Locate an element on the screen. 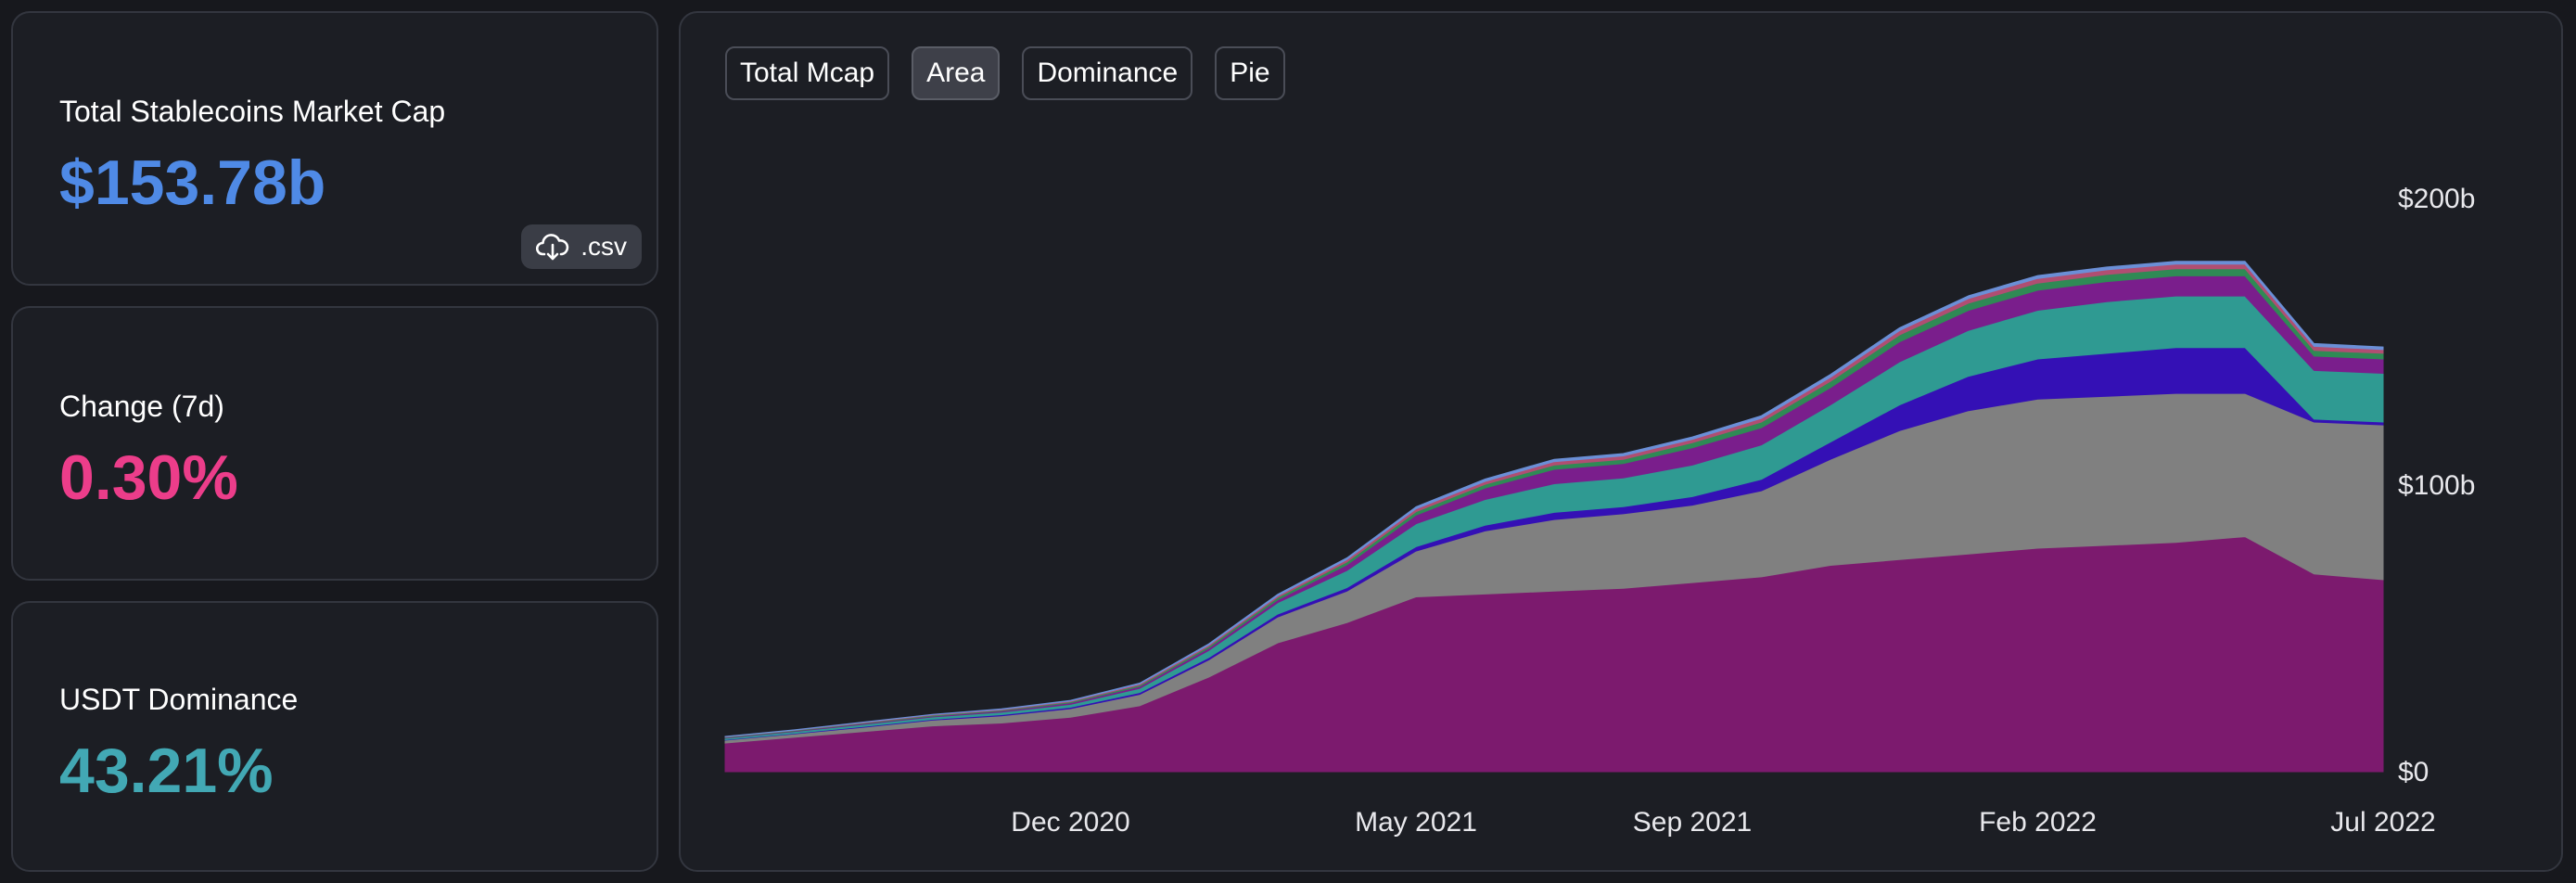 The height and width of the screenshot is (883, 2576). x-tick-label: May 2021 is located at coordinates (1416, 822).